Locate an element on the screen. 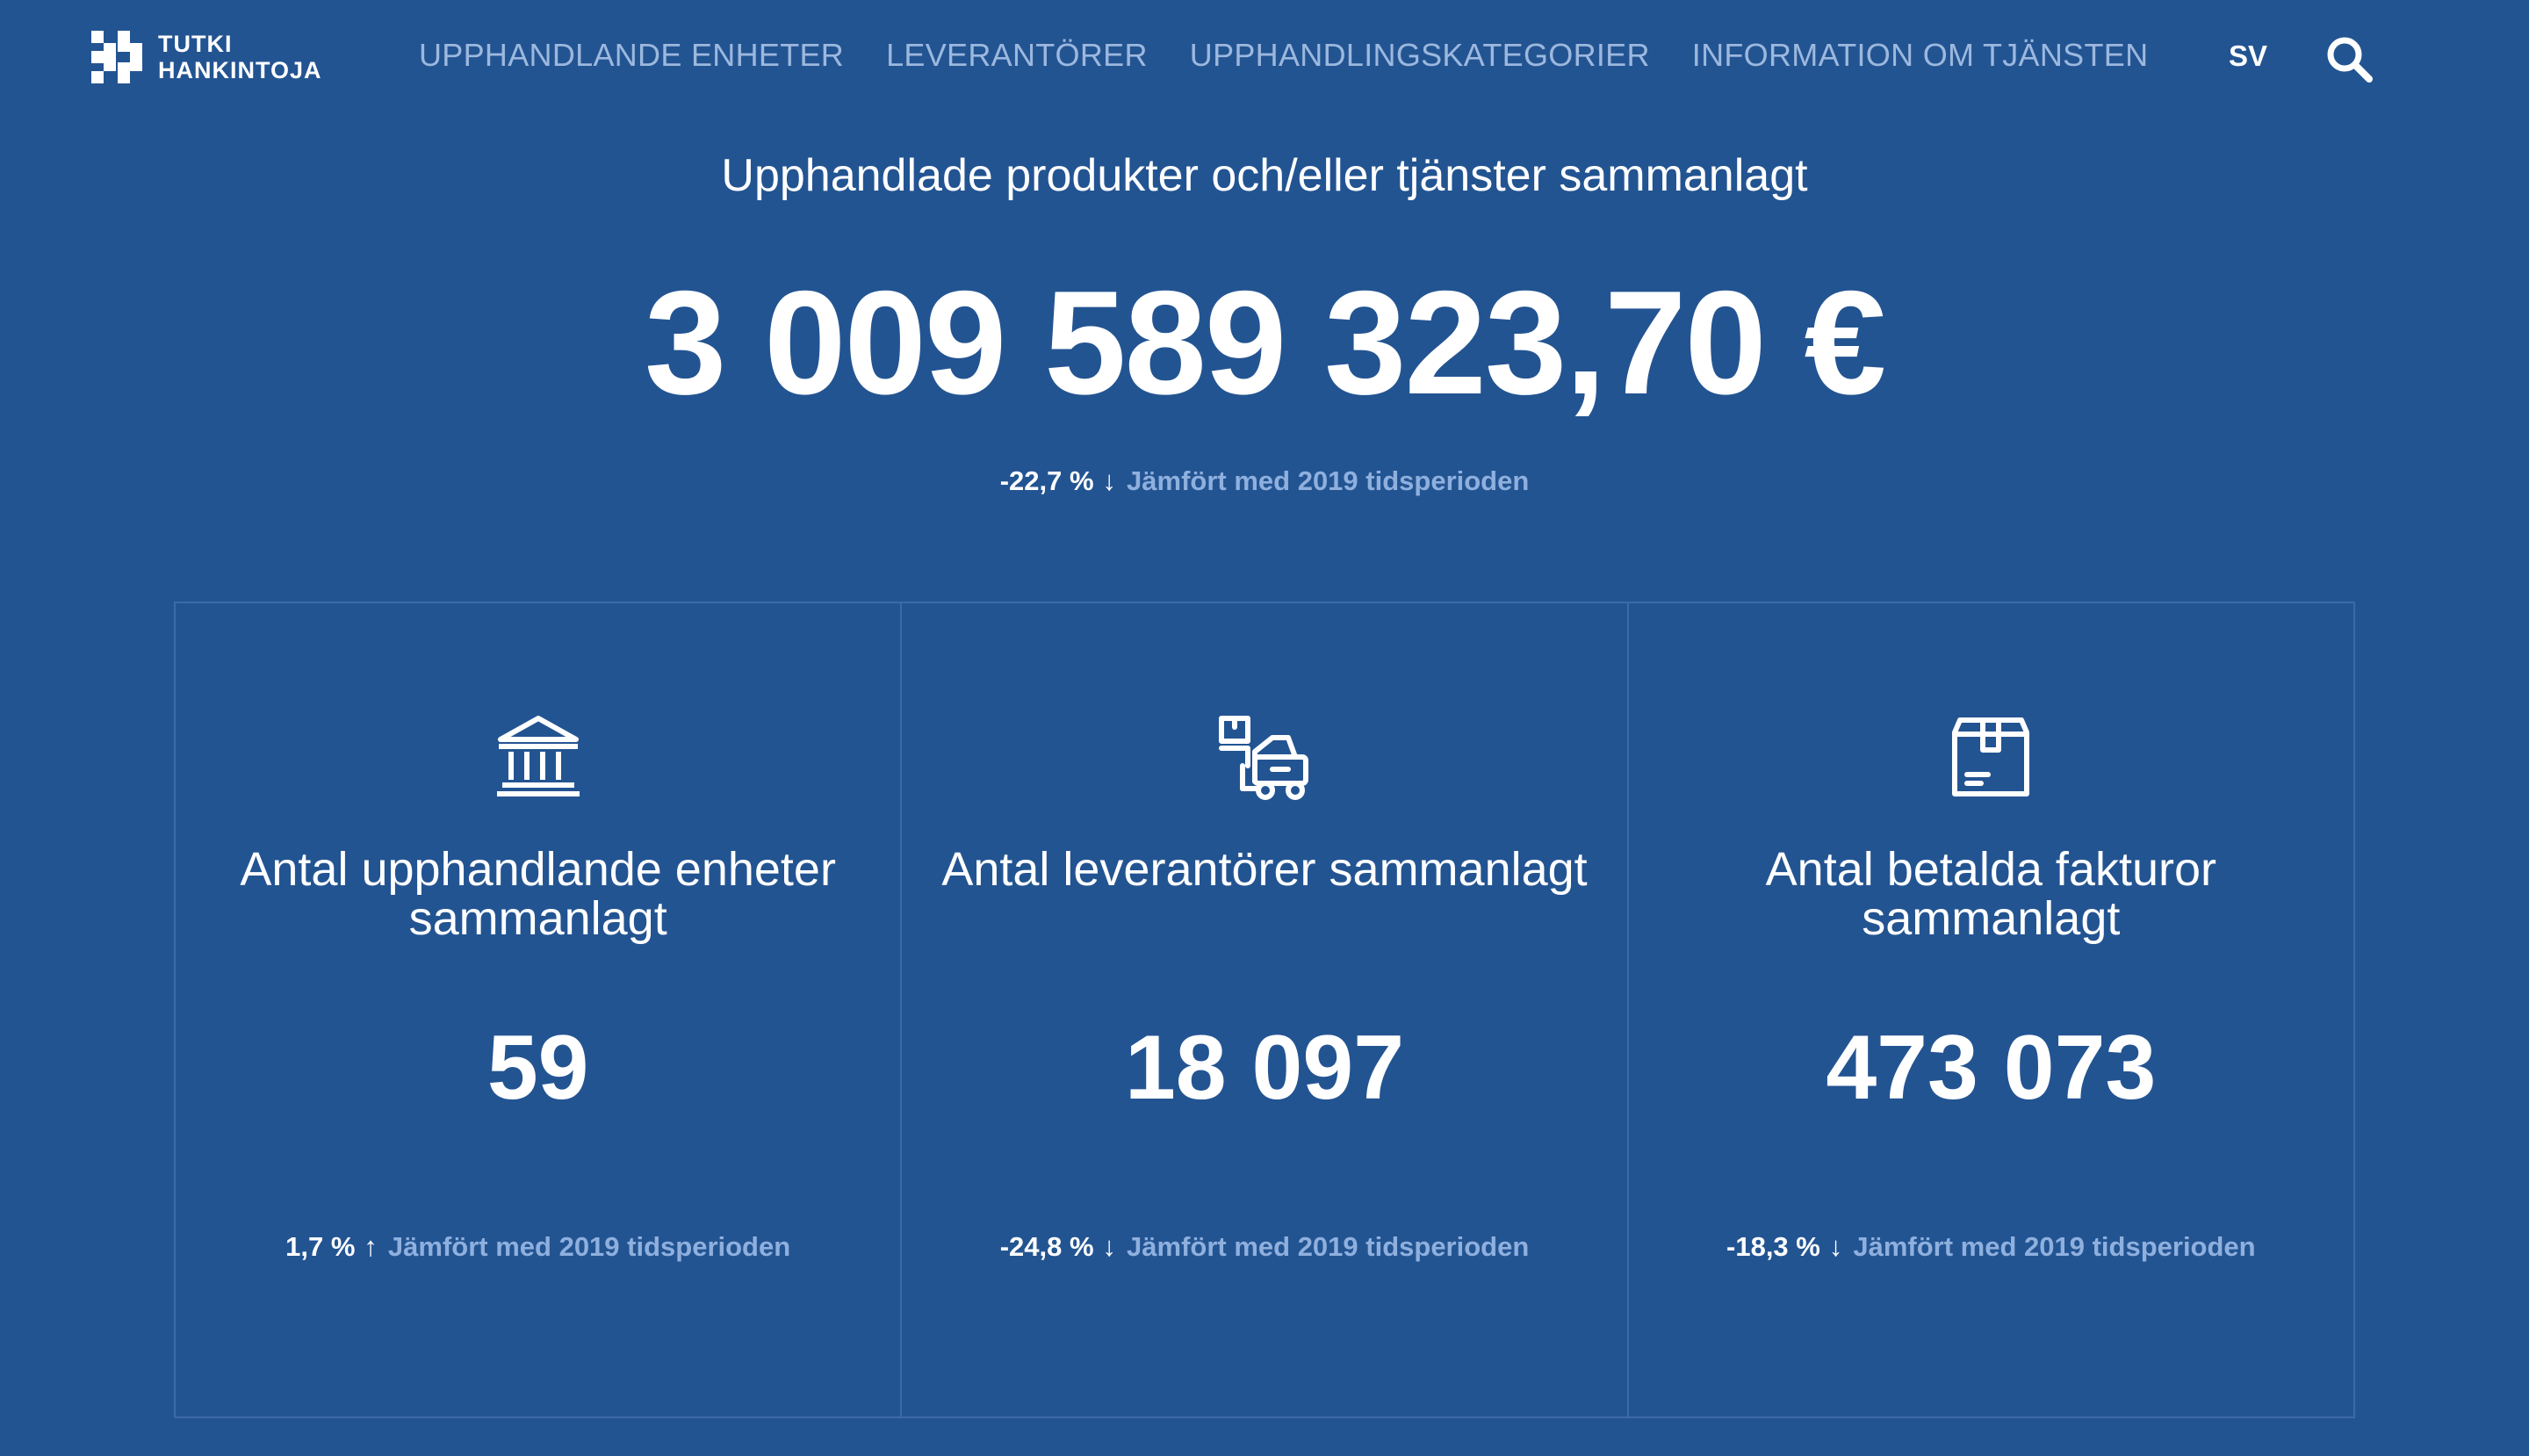  arrow-up-icon: ↑ is located at coordinates (371, 1246).